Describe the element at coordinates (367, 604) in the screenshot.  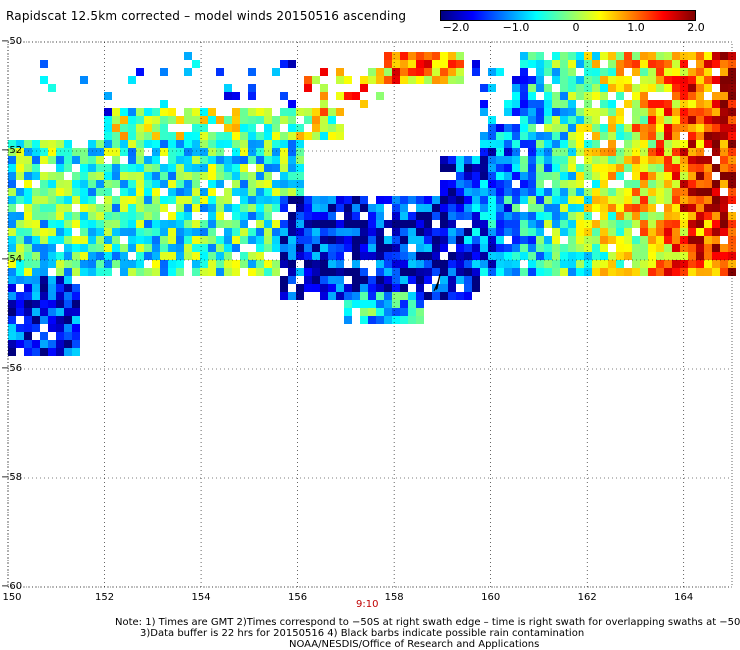
I see `time-label: 9:10` at that location.